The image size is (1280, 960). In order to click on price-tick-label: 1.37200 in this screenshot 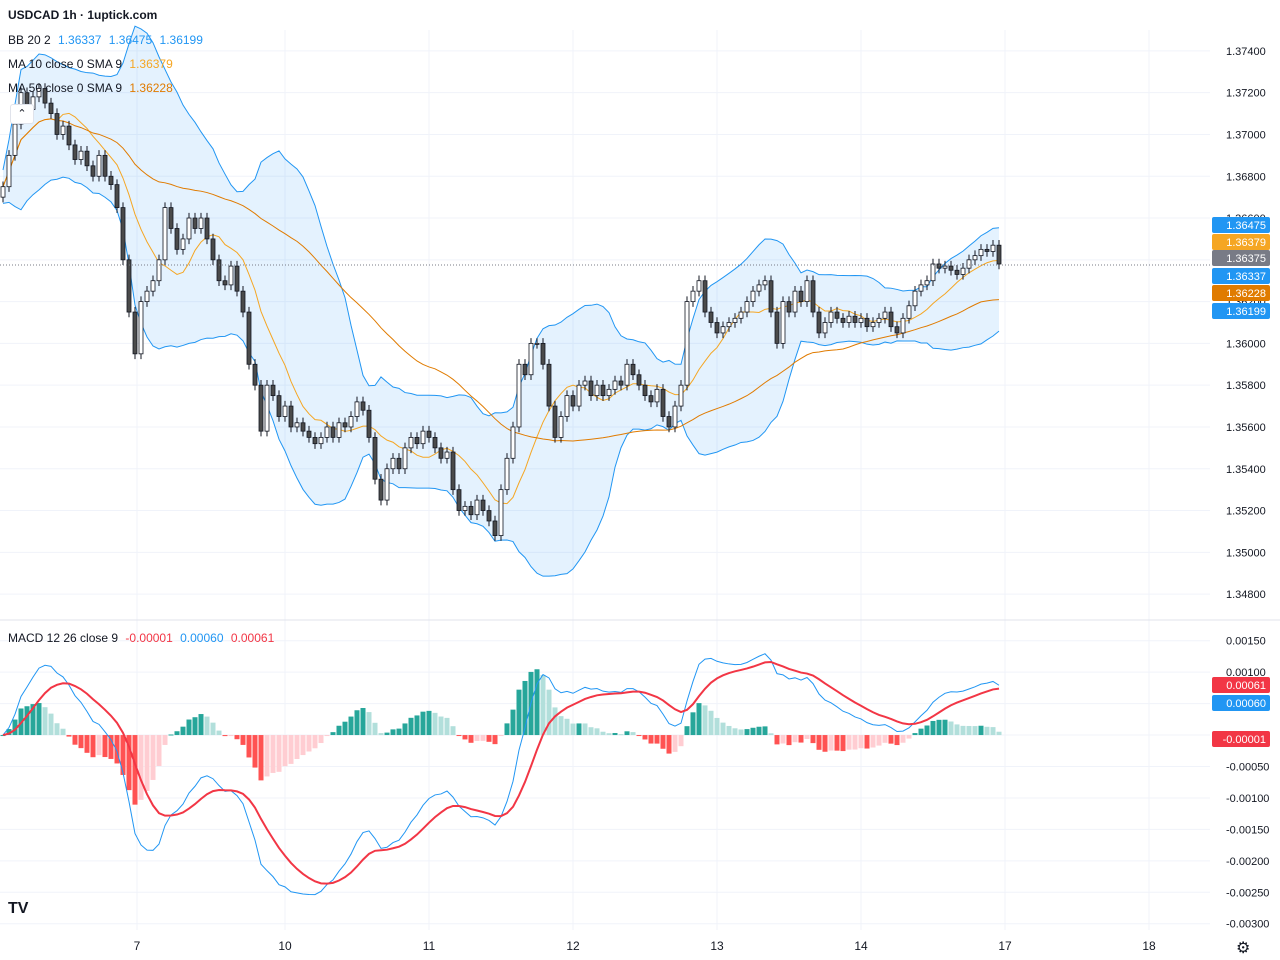, I will do `click(1246, 94)`.